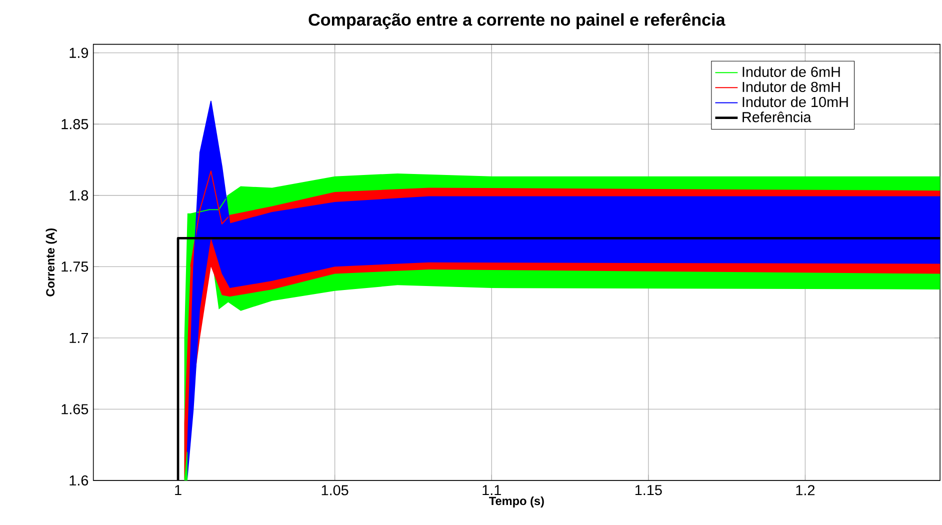  What do you see at coordinates (791, 72) in the screenshot?
I see `legend-label: Indutor de 6mH` at bounding box center [791, 72].